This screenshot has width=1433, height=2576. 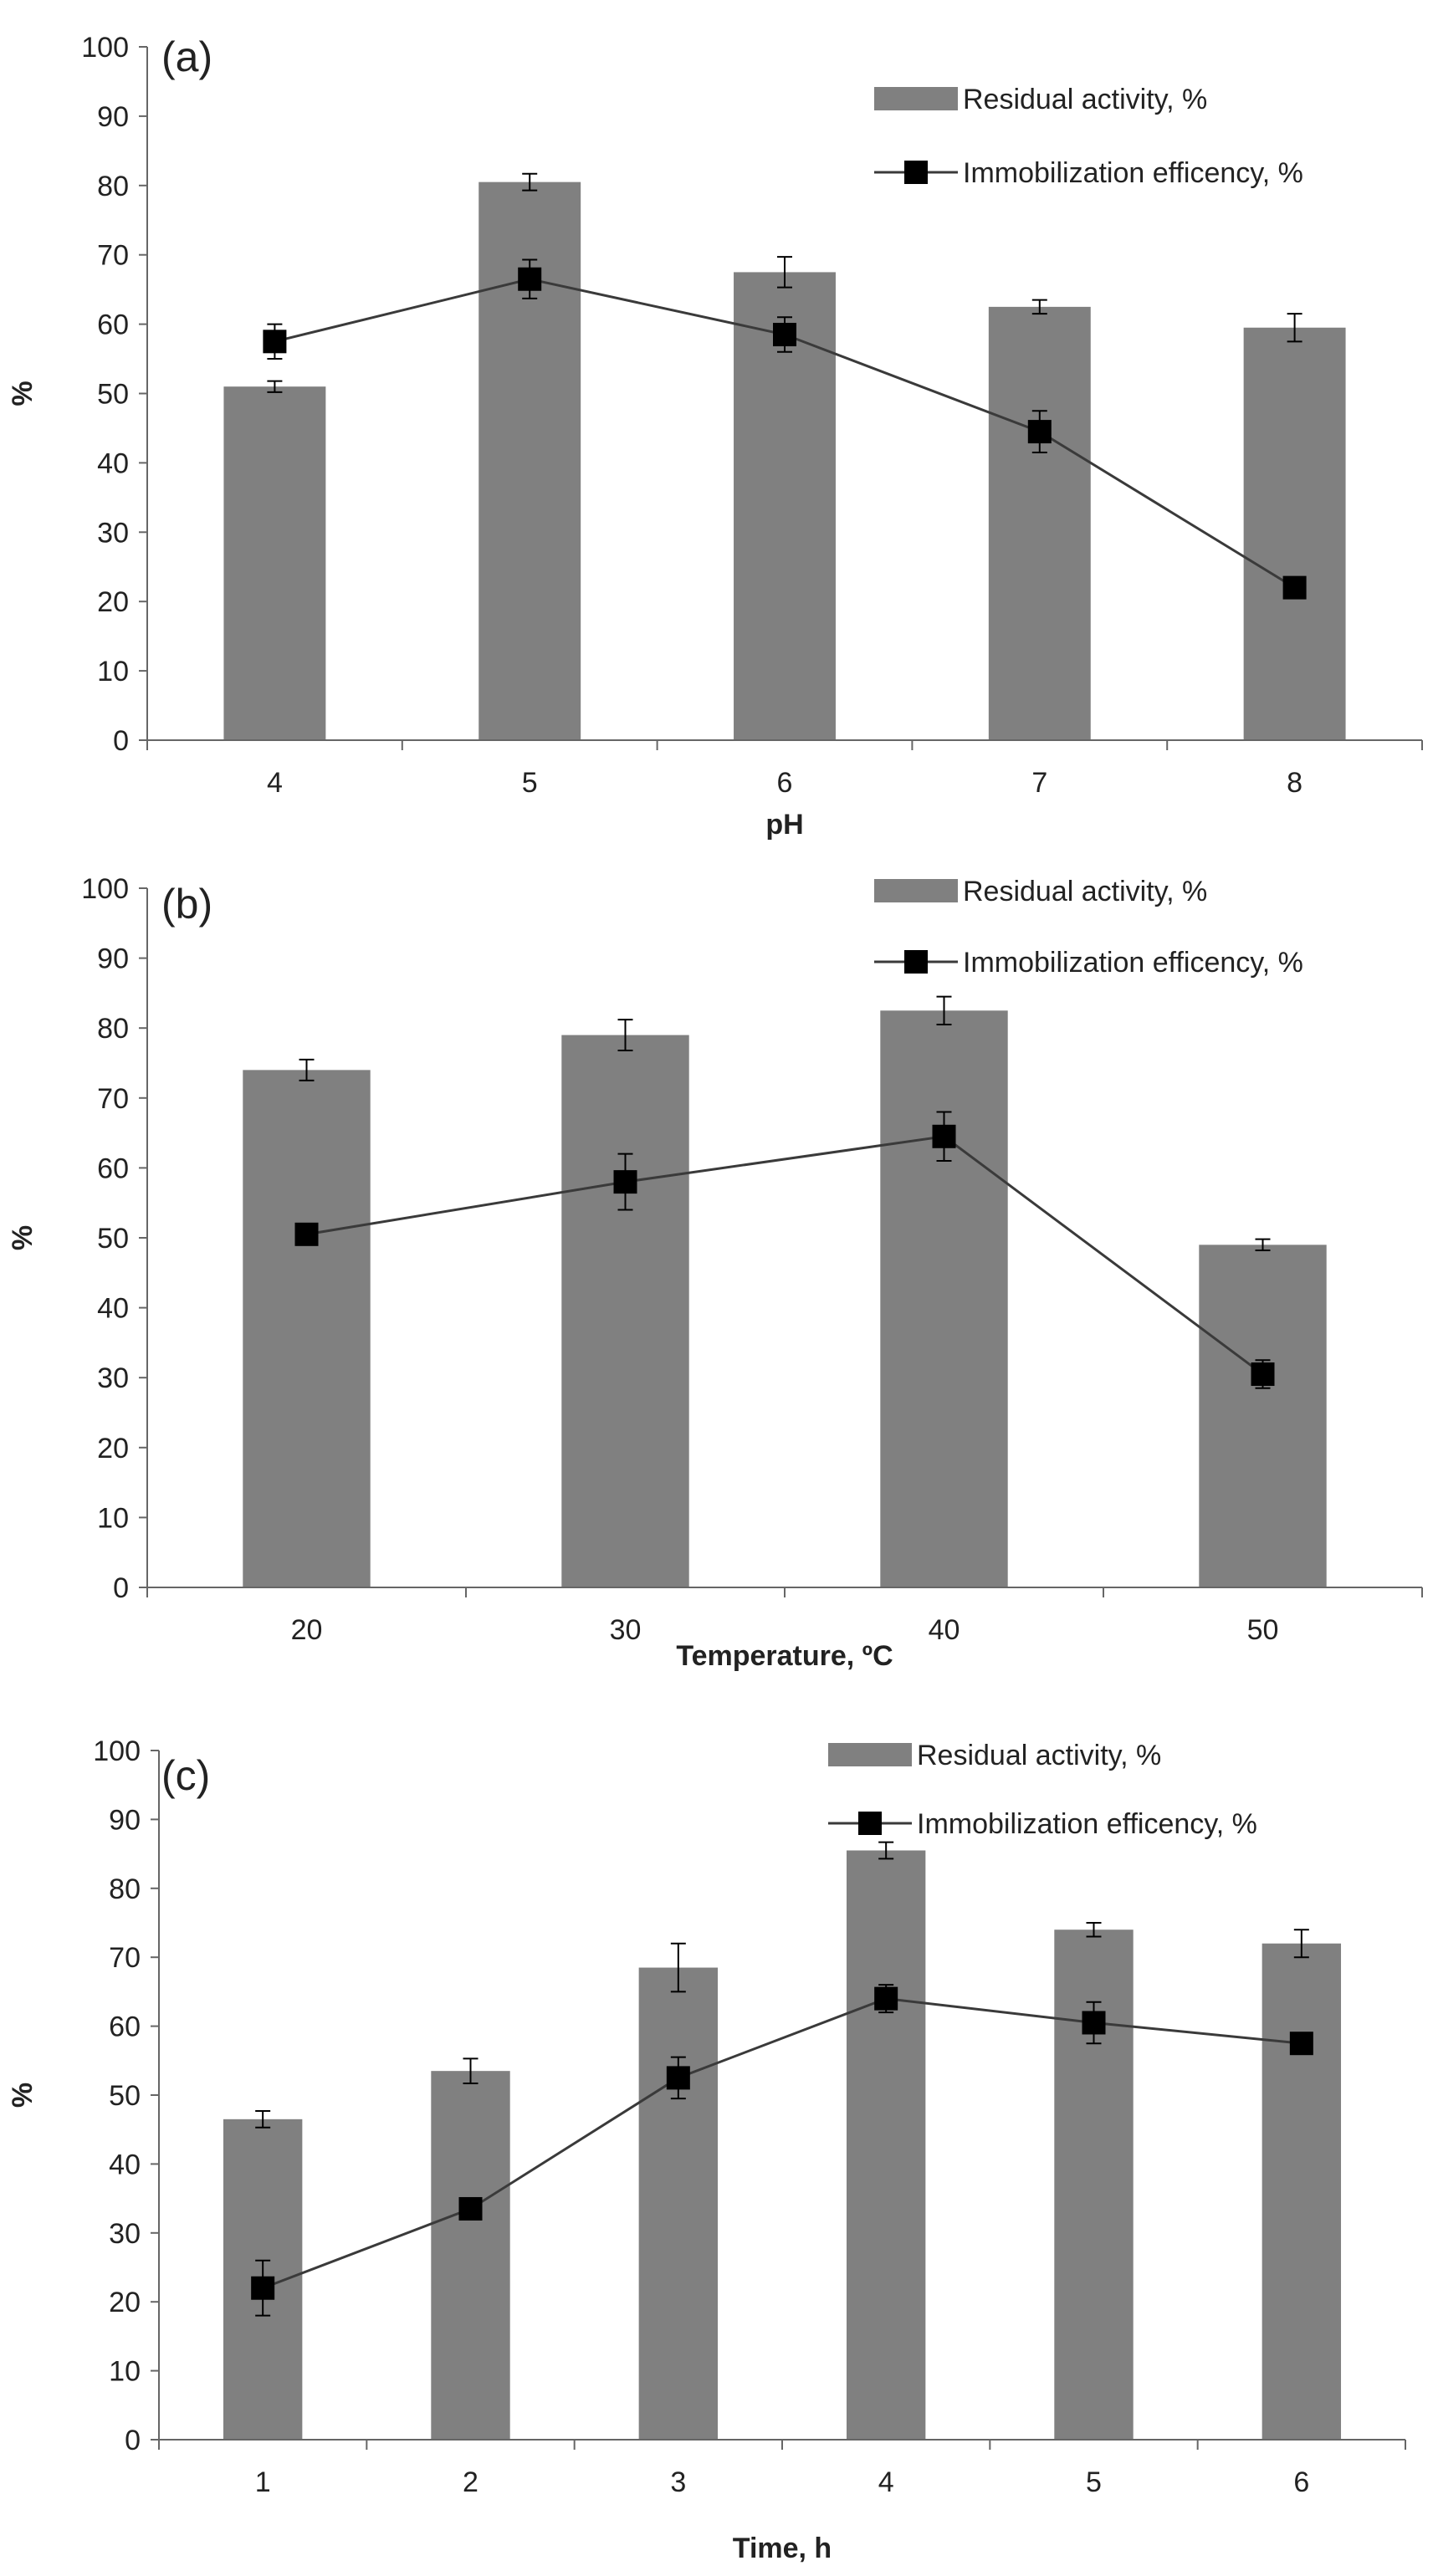 I want to click on x-tick-label: 3, so click(x=678, y=2482).